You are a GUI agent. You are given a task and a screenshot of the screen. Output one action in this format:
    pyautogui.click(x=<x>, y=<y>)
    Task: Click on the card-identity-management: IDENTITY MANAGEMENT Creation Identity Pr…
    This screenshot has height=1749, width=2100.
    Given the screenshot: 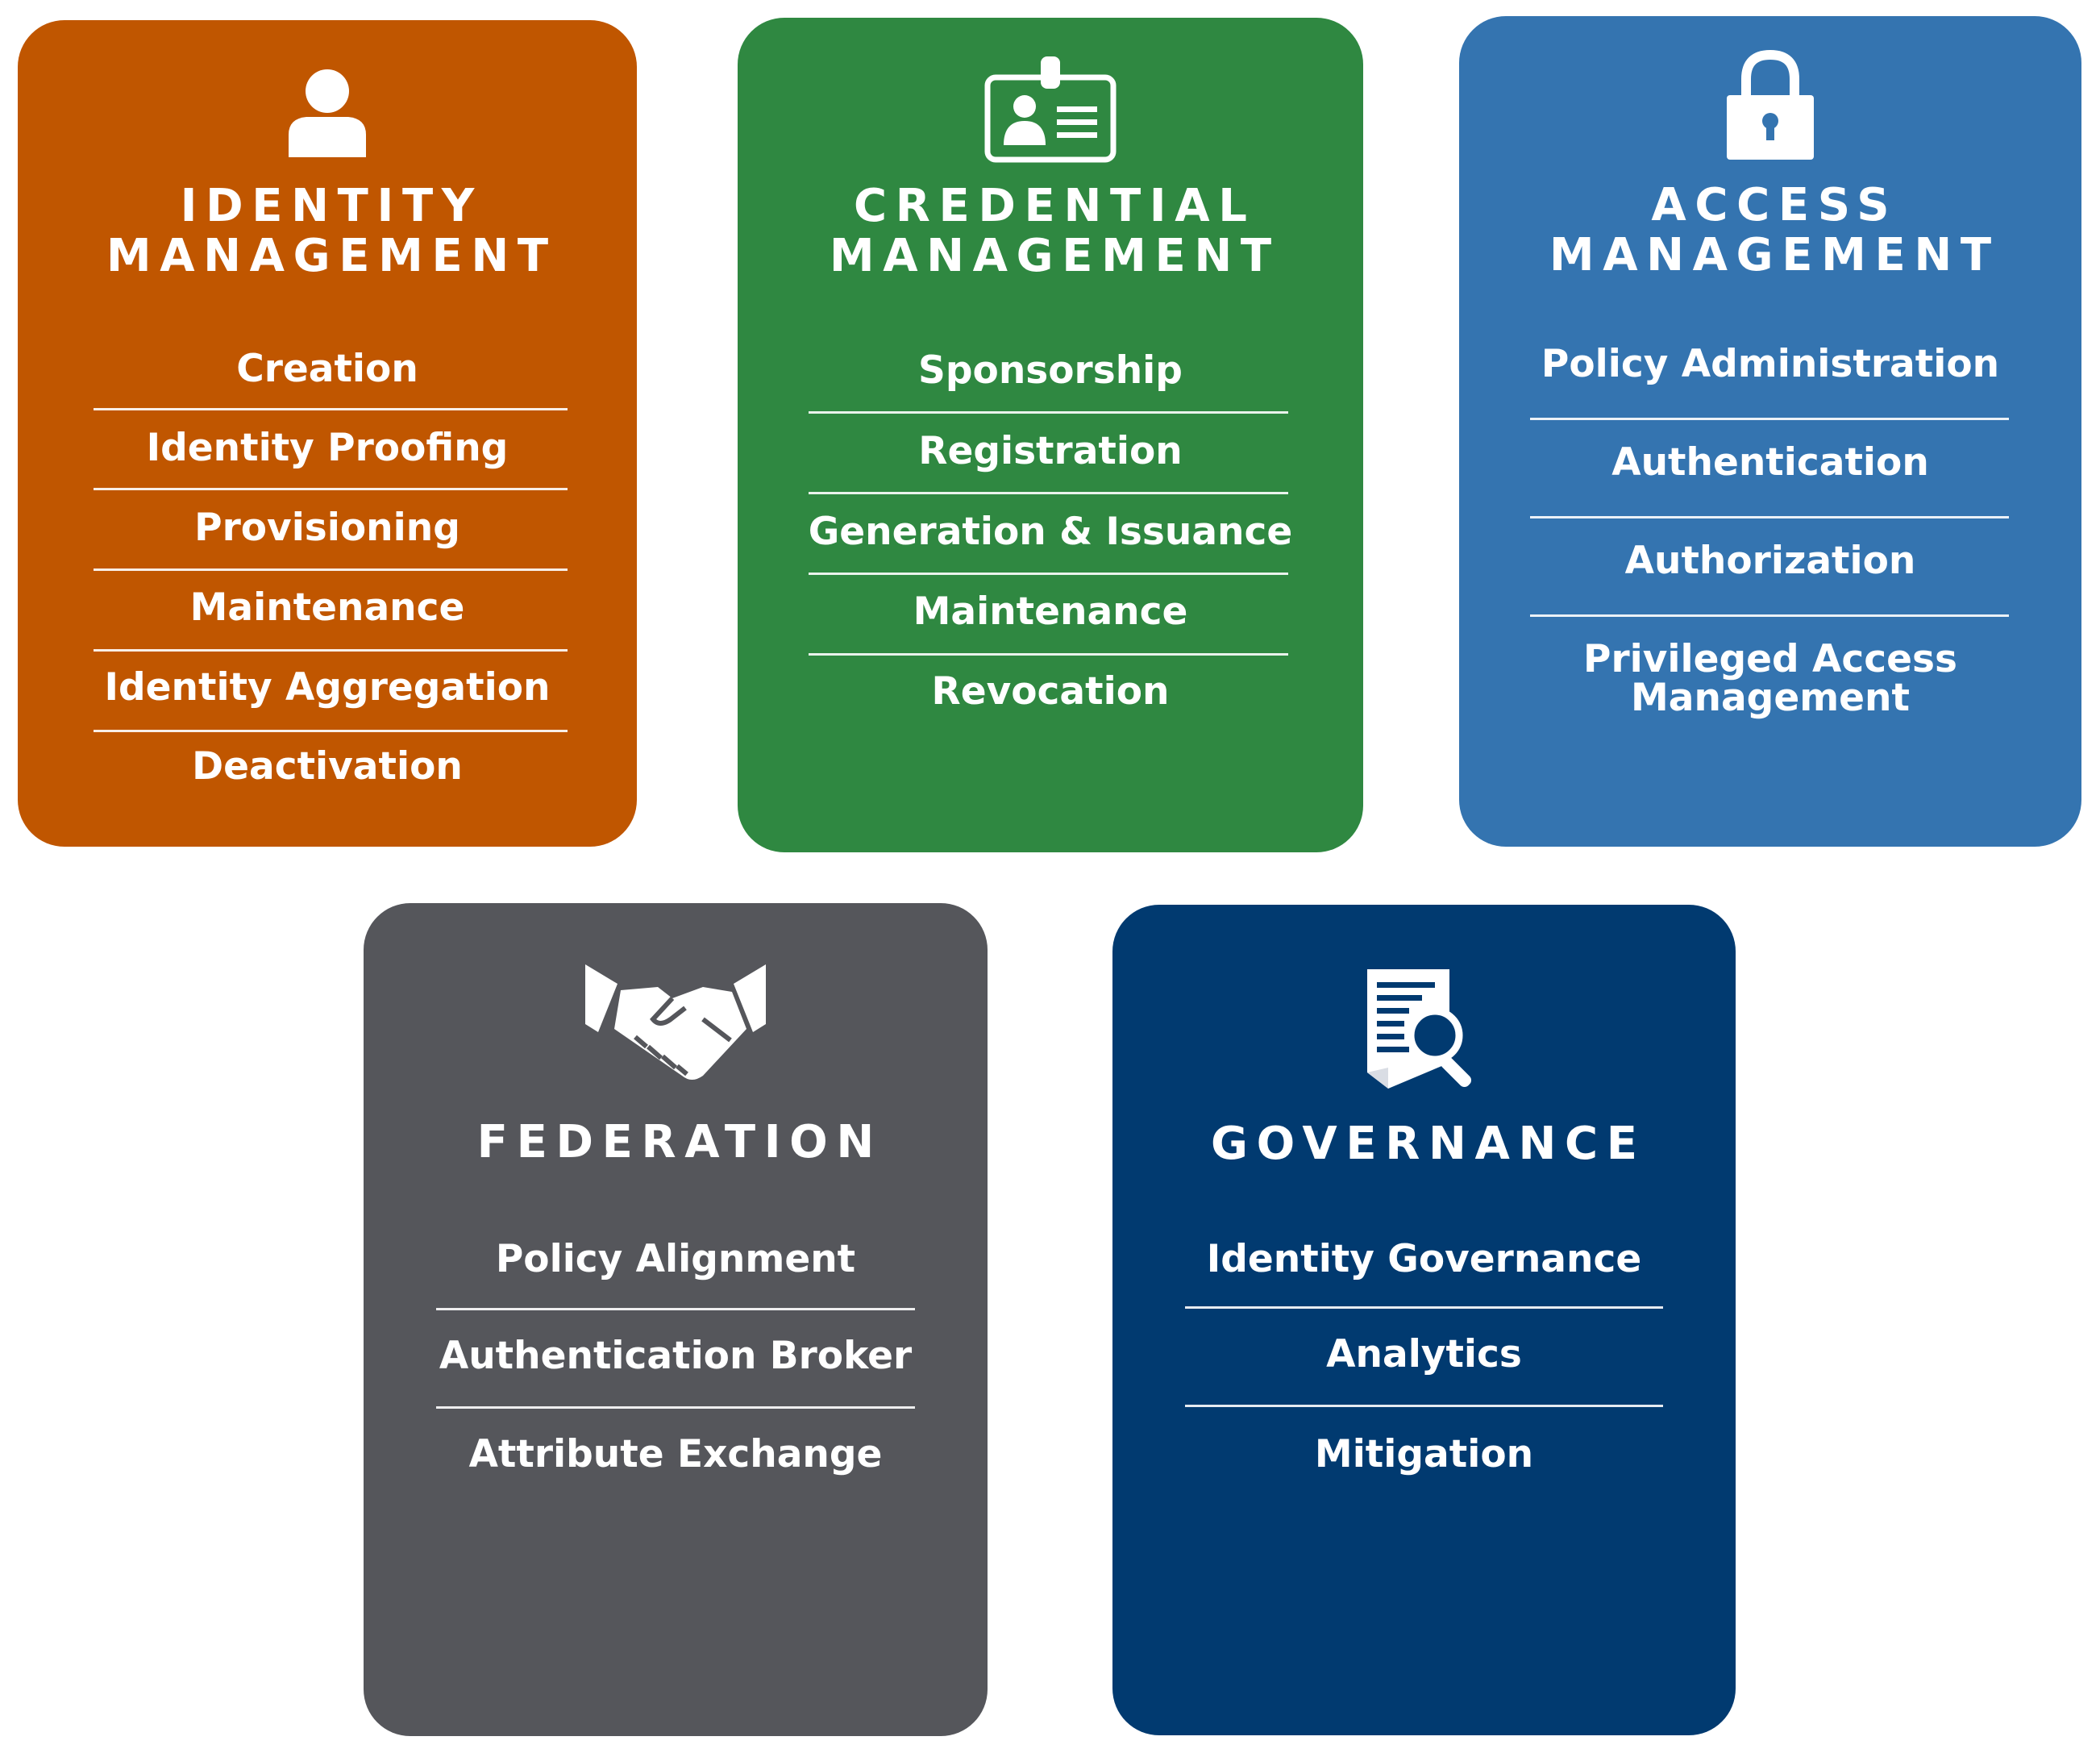 What is the action you would take?
    pyautogui.click(x=327, y=434)
    